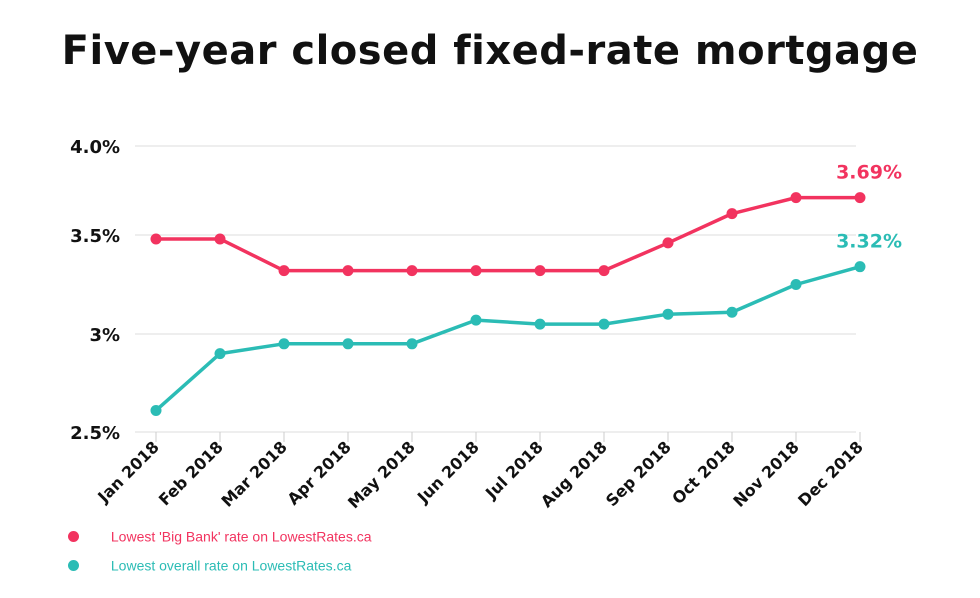  Describe the element at coordinates (191, 473) in the screenshot. I see `x-tick-label: Feb 2018` at that location.